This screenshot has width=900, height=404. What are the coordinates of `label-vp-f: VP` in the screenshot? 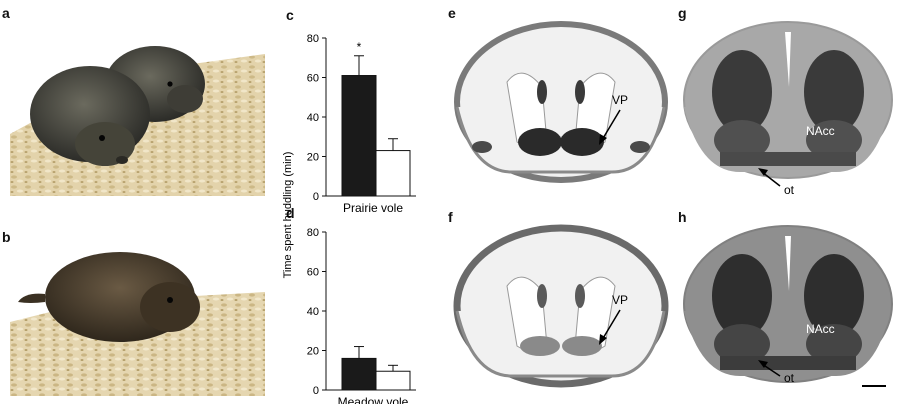 It's located at (620, 300).